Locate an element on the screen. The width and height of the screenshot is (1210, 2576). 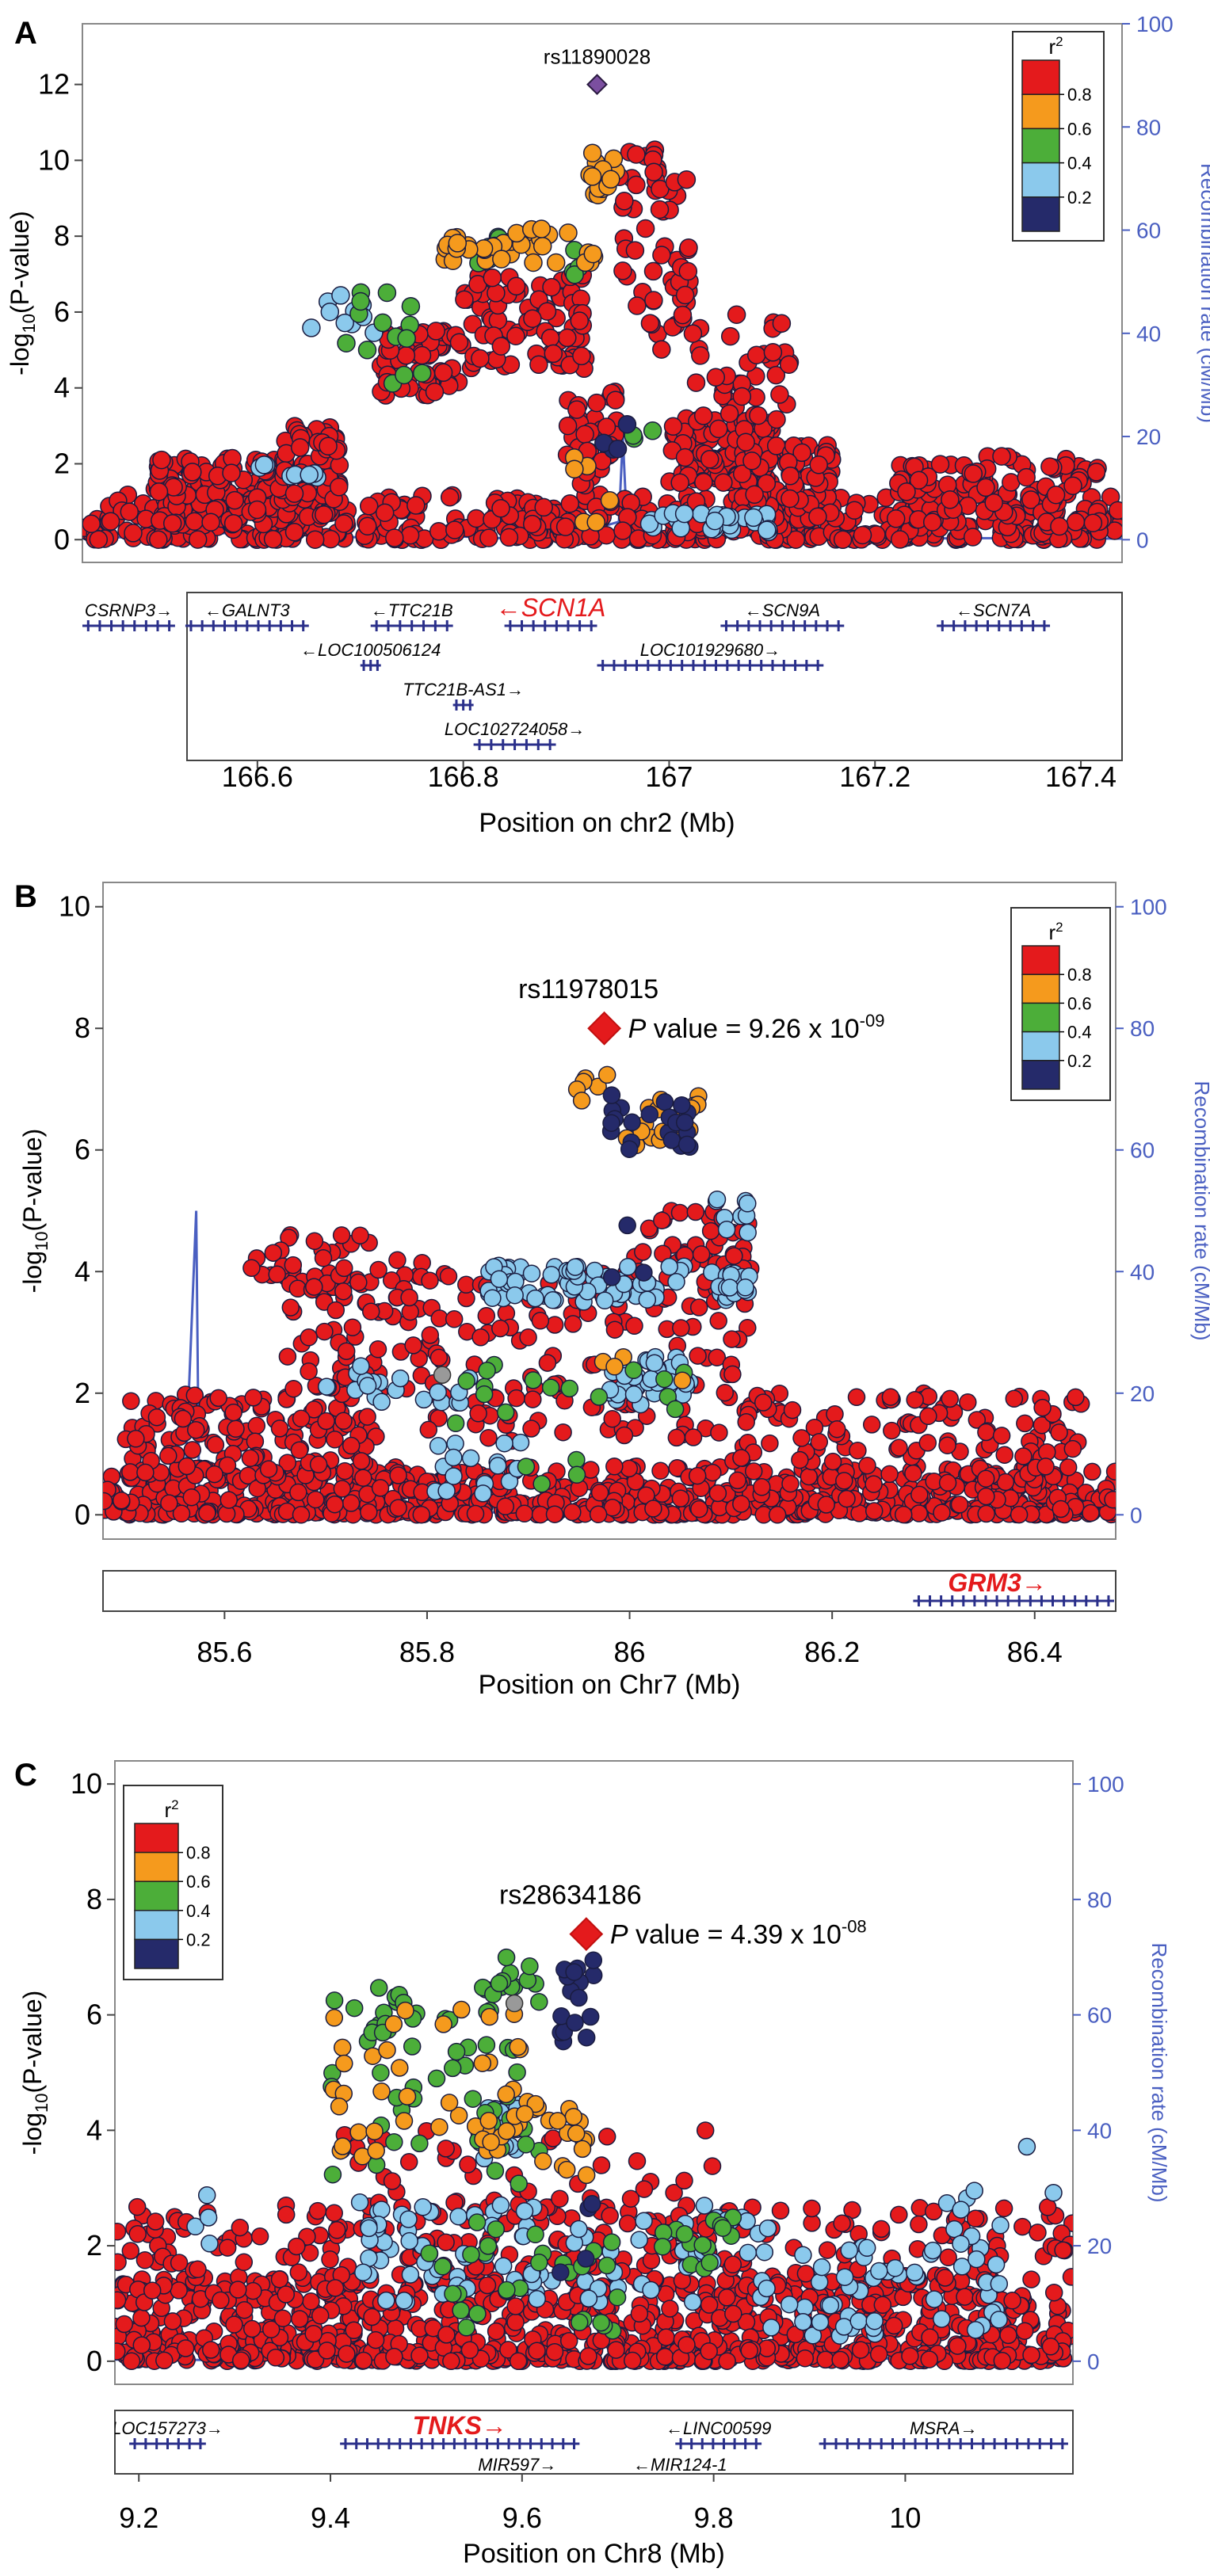
y-tick-label: 4 is located at coordinates (62, 388).